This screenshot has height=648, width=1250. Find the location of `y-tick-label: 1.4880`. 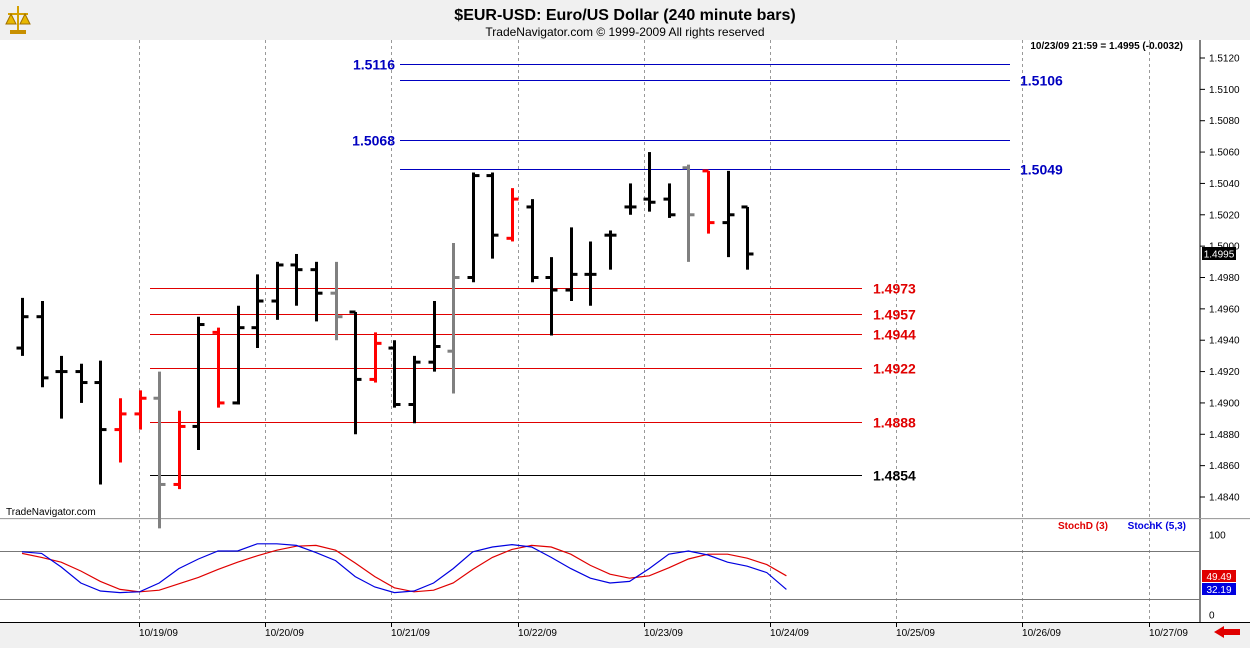

y-tick-label: 1.4880 is located at coordinates (1224, 435).